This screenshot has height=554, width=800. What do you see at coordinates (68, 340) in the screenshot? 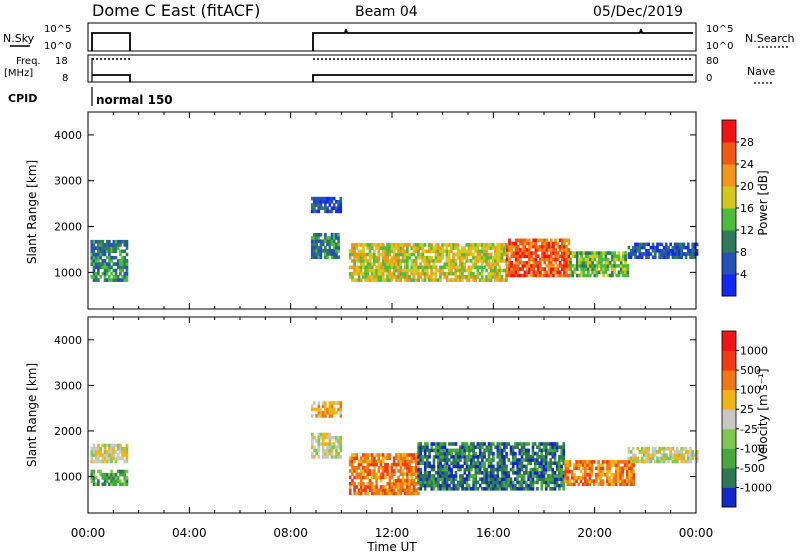
I see `y-tick-label: 4000` at bounding box center [68, 340].